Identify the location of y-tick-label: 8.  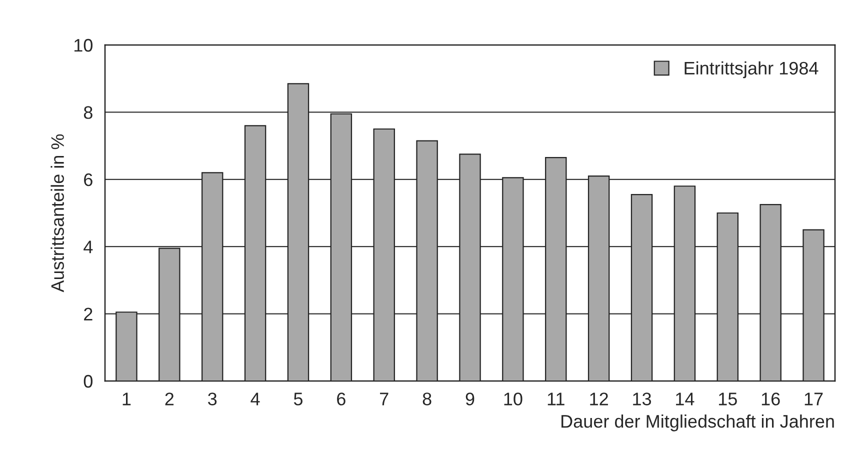
(88, 112).